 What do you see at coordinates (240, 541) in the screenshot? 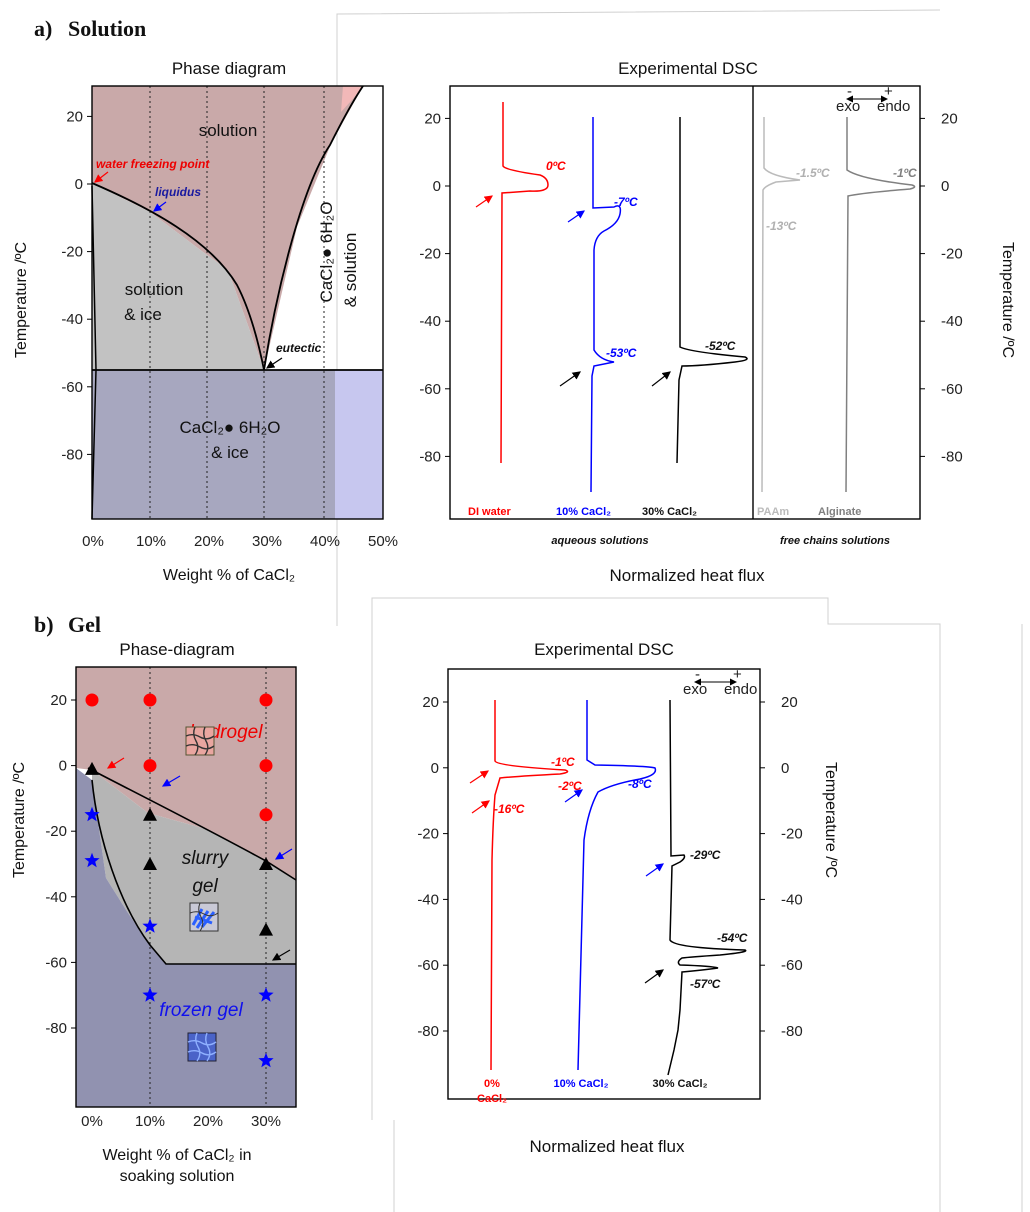
I see `x-ticks: 0% 10% 20% 30% 40% 50%` at bounding box center [240, 541].